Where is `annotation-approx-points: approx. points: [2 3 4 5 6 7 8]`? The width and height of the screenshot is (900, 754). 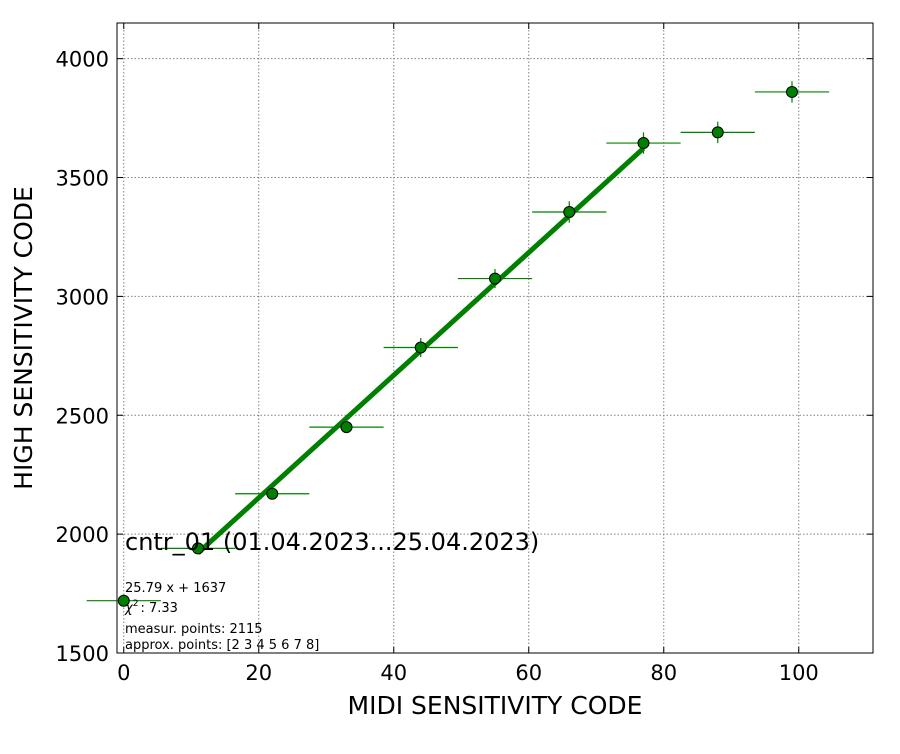
annotation-approx-points: approx. points: [2 3 4 5 6 7 8] is located at coordinates (222, 645).